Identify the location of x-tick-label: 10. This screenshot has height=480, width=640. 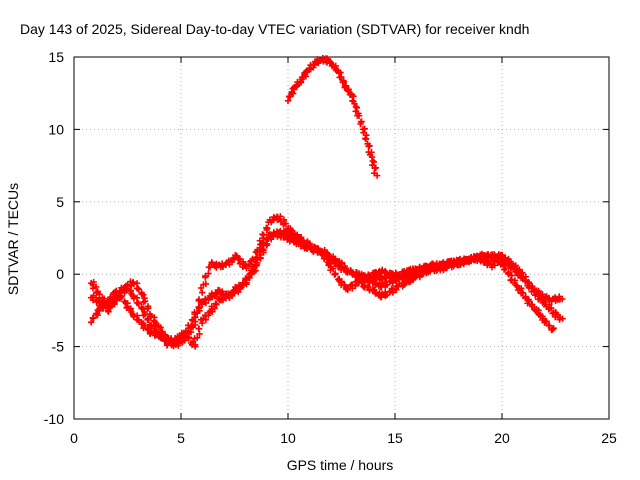
(288, 438).